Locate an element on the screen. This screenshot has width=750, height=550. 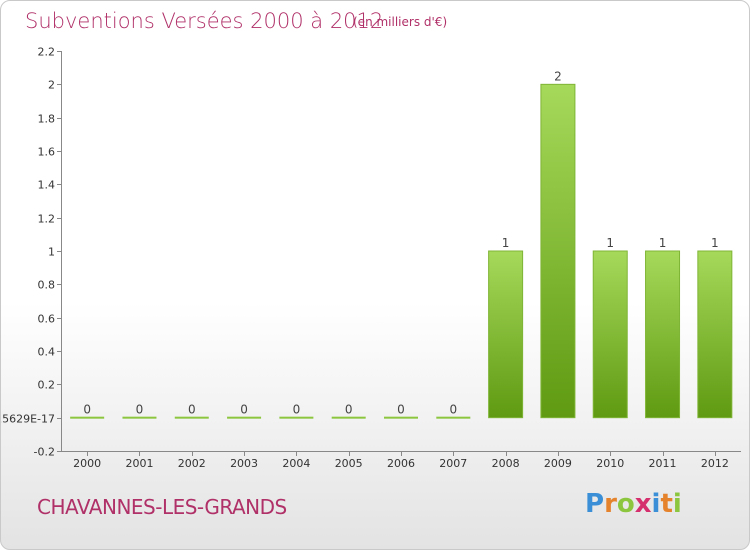
x-tick-label: 2003 is located at coordinates (244, 463).